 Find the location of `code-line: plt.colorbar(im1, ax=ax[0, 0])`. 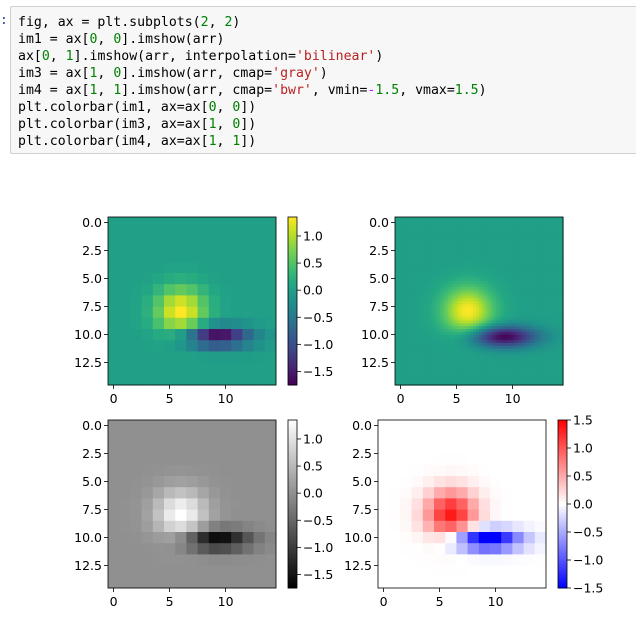

code-line: plt.colorbar(im1, ax=ax[0, 0]) is located at coordinates (327, 107).